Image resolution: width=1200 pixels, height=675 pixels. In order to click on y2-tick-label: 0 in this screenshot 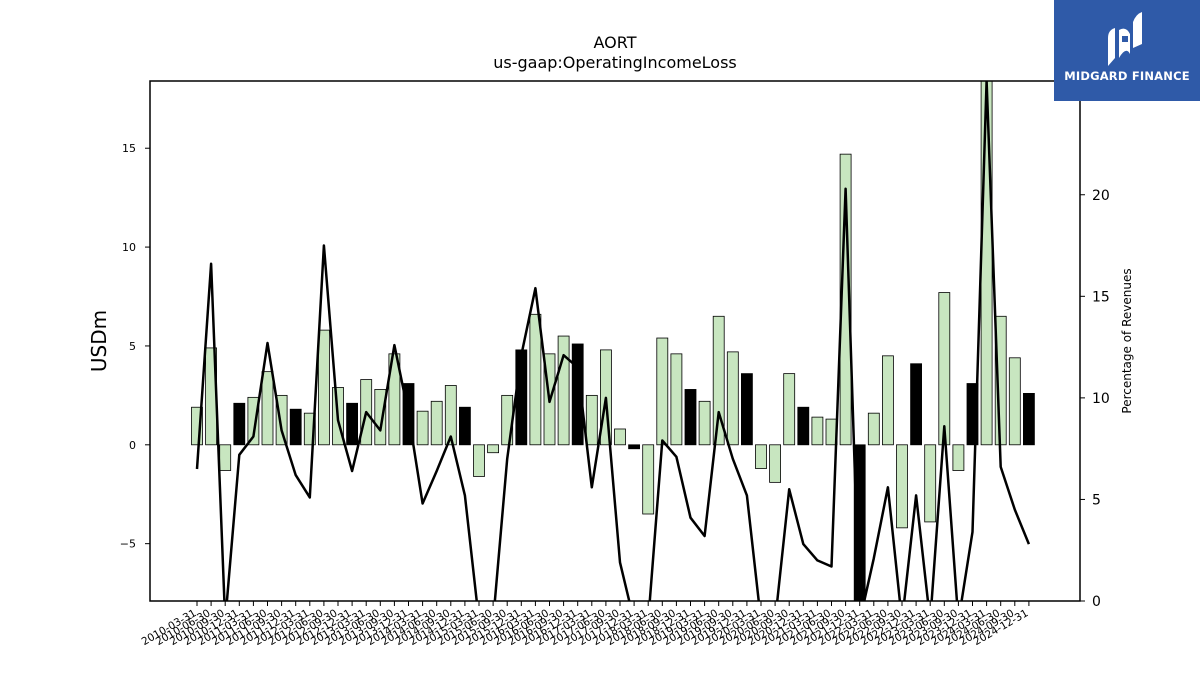, I will do `click(1096, 602)`.